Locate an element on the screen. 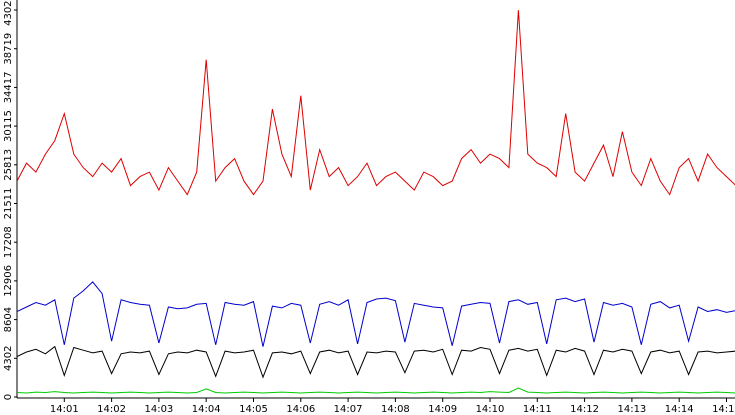 The width and height of the screenshot is (735, 415). x-tick-label: 14:02 is located at coordinates (111, 409).